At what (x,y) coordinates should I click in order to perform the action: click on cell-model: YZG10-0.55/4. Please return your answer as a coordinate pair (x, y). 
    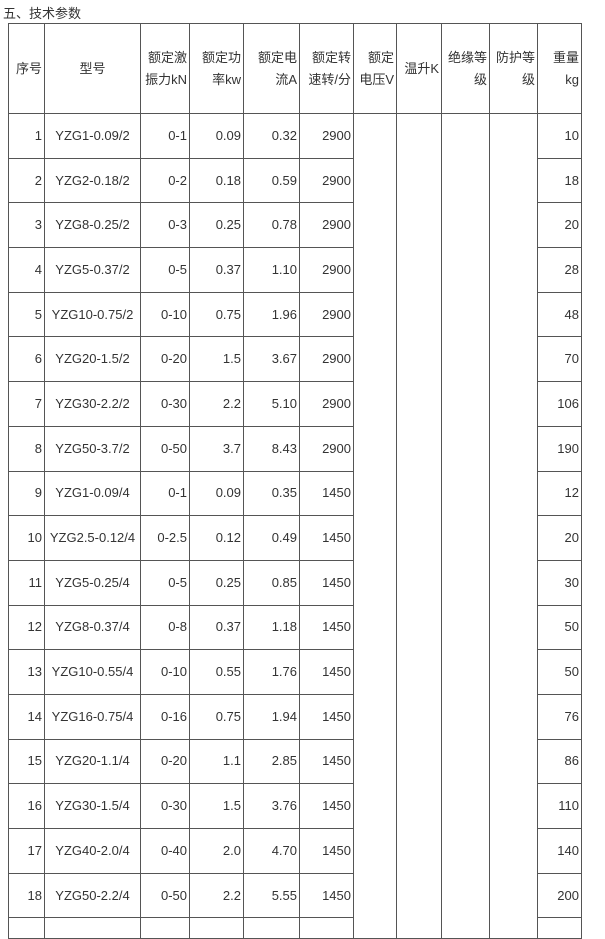
    Looking at the image, I should click on (92, 672).